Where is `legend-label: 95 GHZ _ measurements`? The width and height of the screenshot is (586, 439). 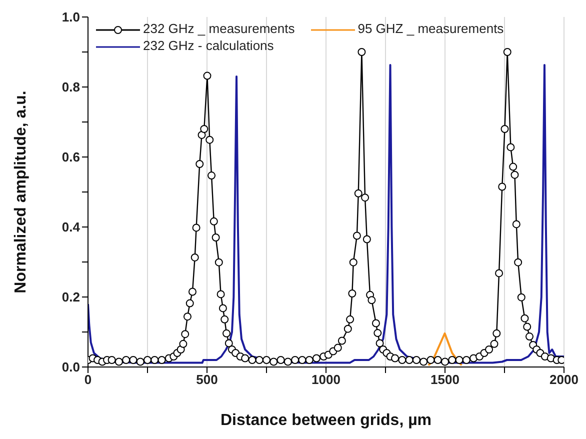 legend-label: 95 GHZ _ measurements is located at coordinates (430, 28).